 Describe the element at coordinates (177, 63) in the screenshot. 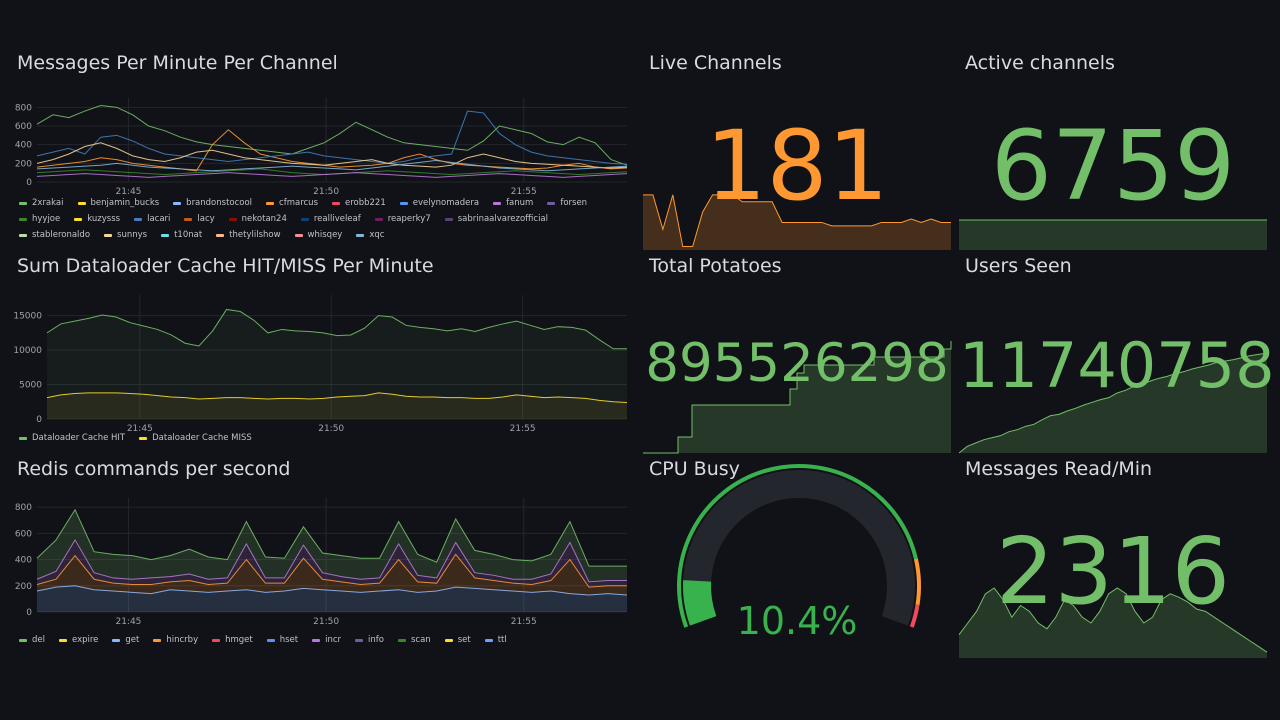

I see `panel-title: Messages Per Minute Per Channel` at that location.